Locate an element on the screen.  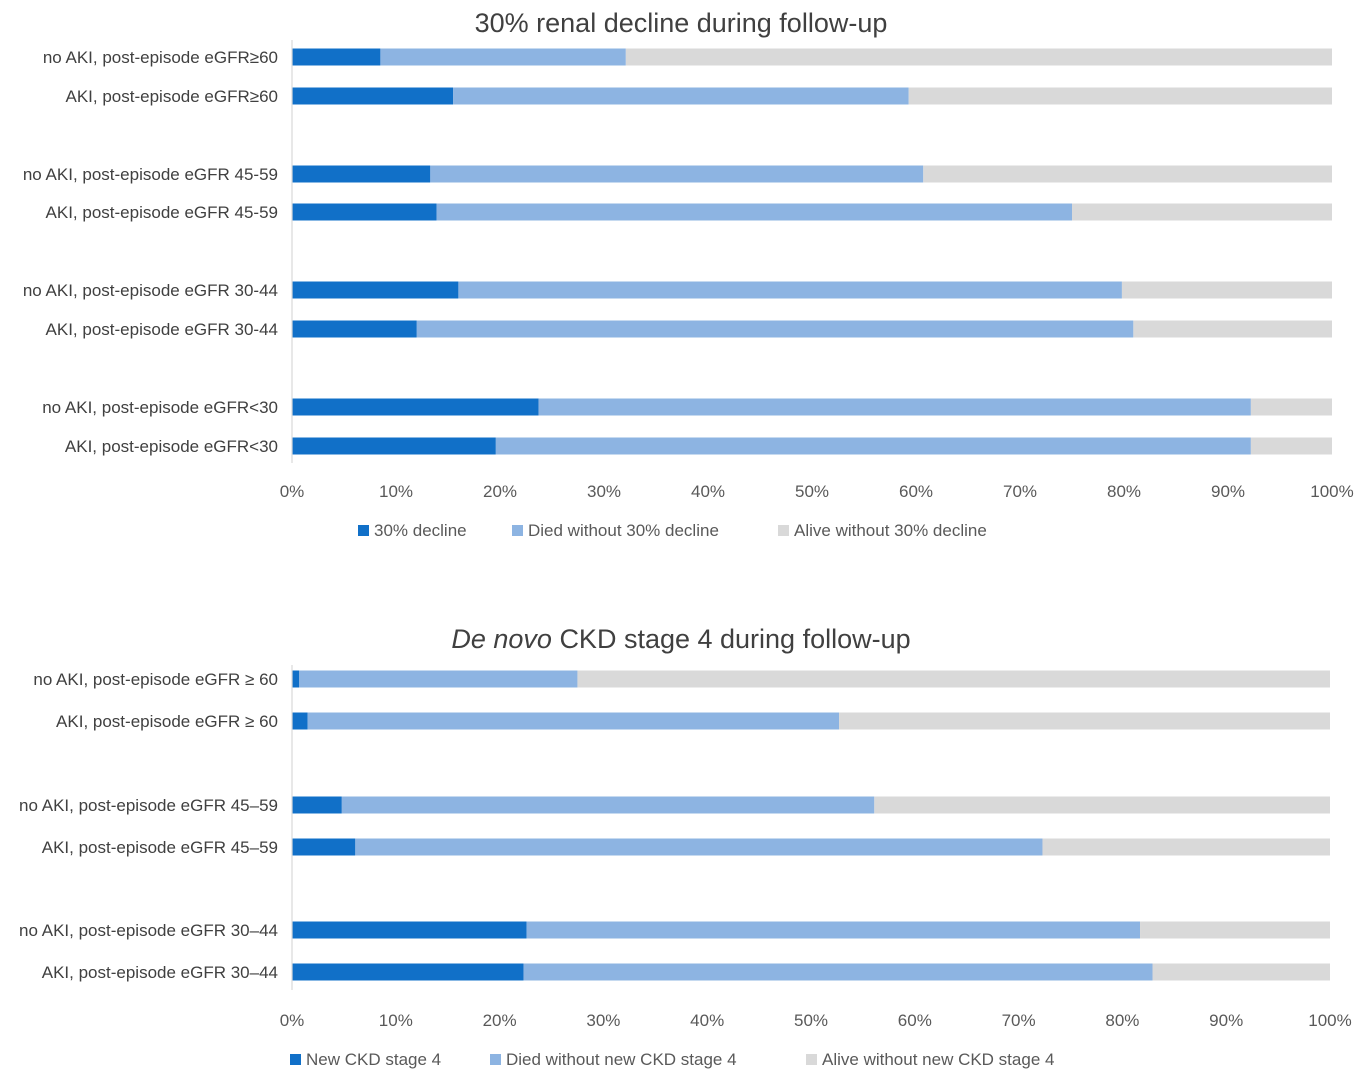
chart-title: 30% renal decline during follow-up is located at coordinates (681, 23).